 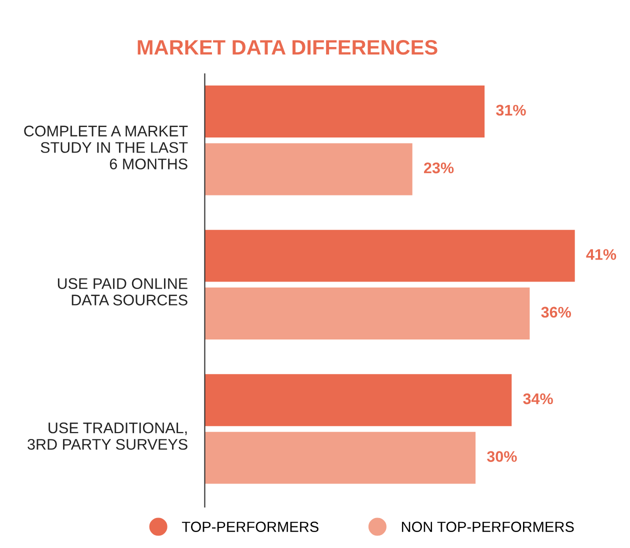 What do you see at coordinates (250, 527) in the screenshot?
I see `legend-label: TOP-PERFORMERS` at bounding box center [250, 527].